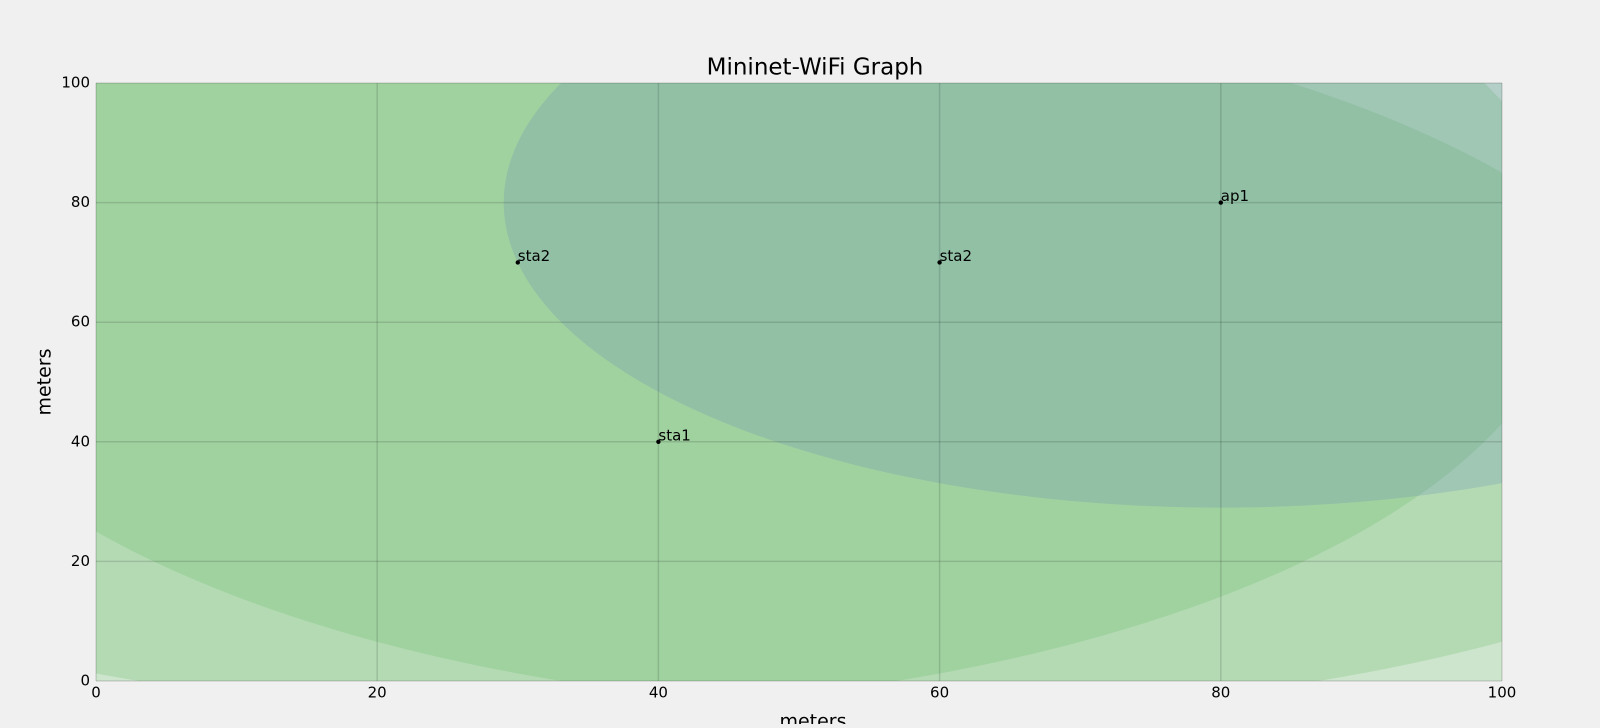  What do you see at coordinates (80, 202) in the screenshot?
I see `y-tick-label: 80` at bounding box center [80, 202].